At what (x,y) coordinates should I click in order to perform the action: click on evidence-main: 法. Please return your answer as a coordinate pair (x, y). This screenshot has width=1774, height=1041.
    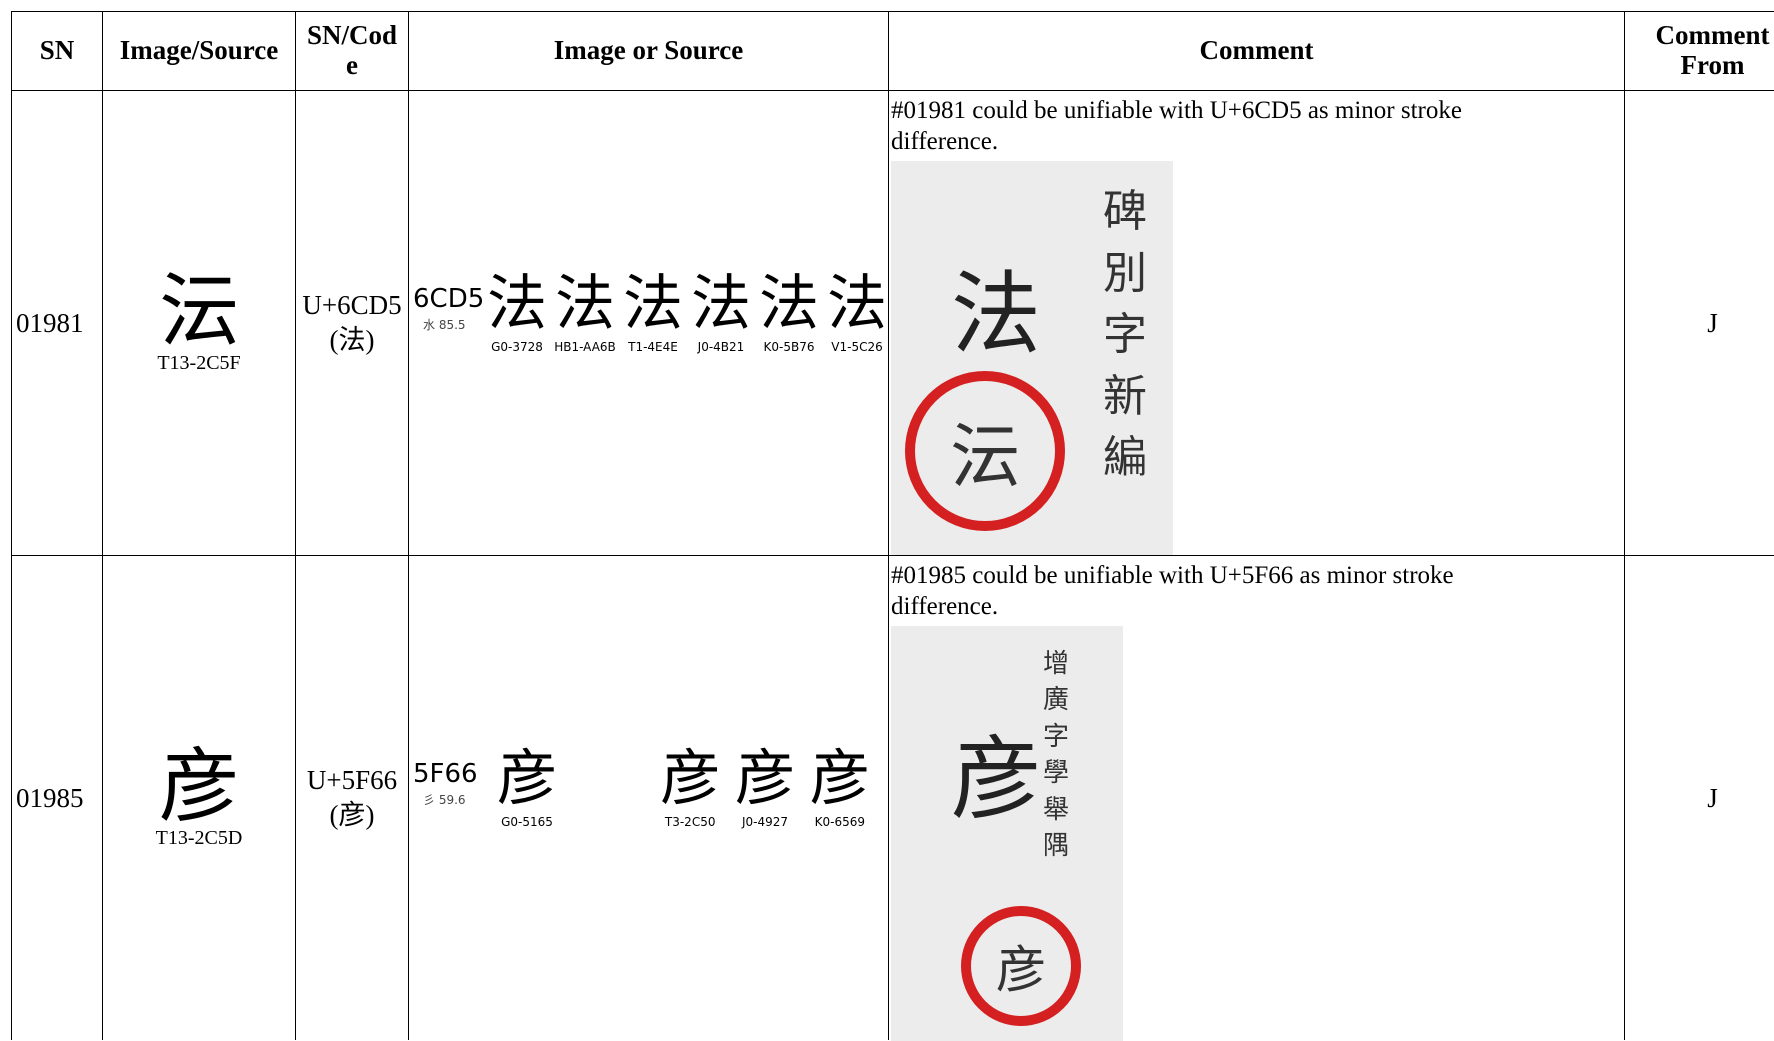
    Looking at the image, I should click on (996, 314).